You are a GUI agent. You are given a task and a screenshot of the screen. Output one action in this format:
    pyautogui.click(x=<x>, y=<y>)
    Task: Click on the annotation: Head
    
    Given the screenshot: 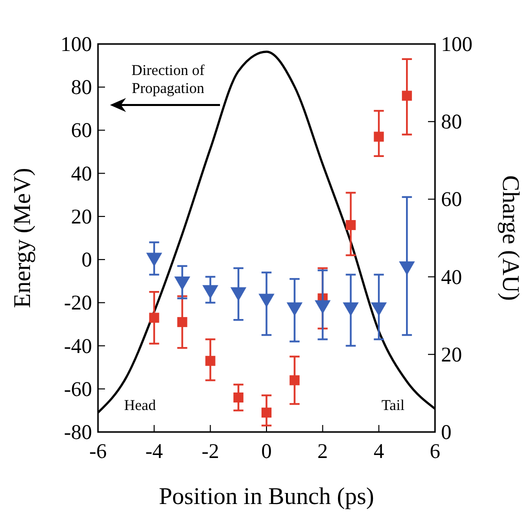 What is the action you would take?
    pyautogui.click(x=140, y=406)
    